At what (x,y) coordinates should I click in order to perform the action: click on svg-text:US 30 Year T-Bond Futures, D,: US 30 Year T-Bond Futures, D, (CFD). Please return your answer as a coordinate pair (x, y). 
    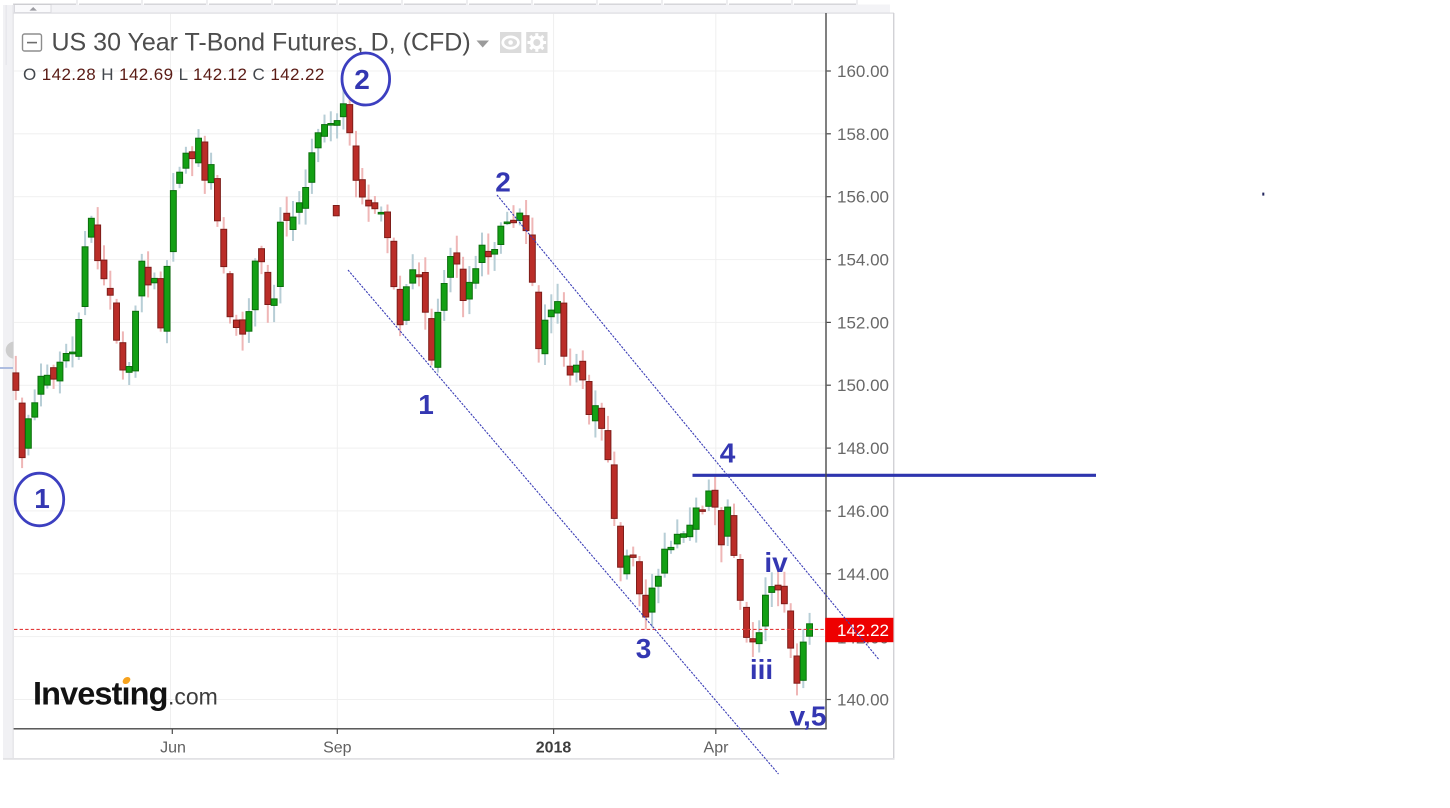
    Looking at the image, I should click on (261, 43).